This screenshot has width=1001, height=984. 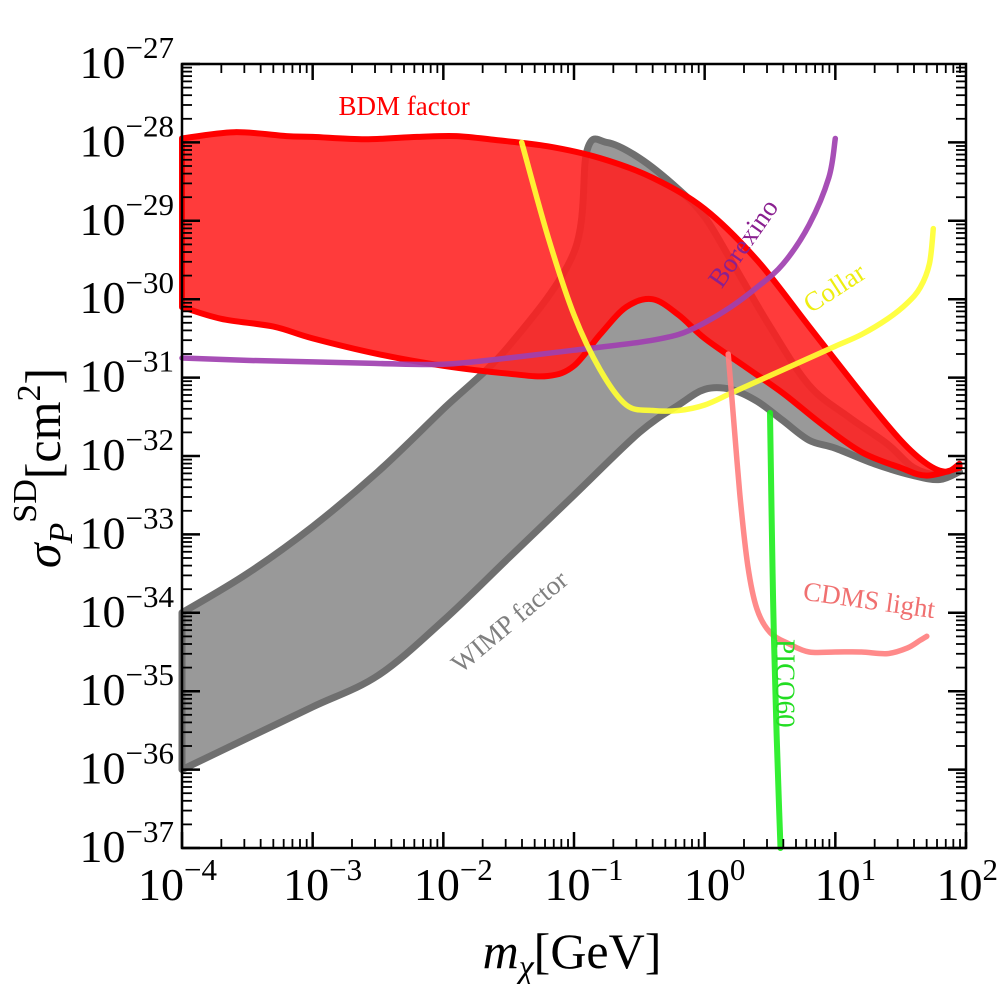 I want to click on y-tick-label: 10−34, so click(x=127, y=608).